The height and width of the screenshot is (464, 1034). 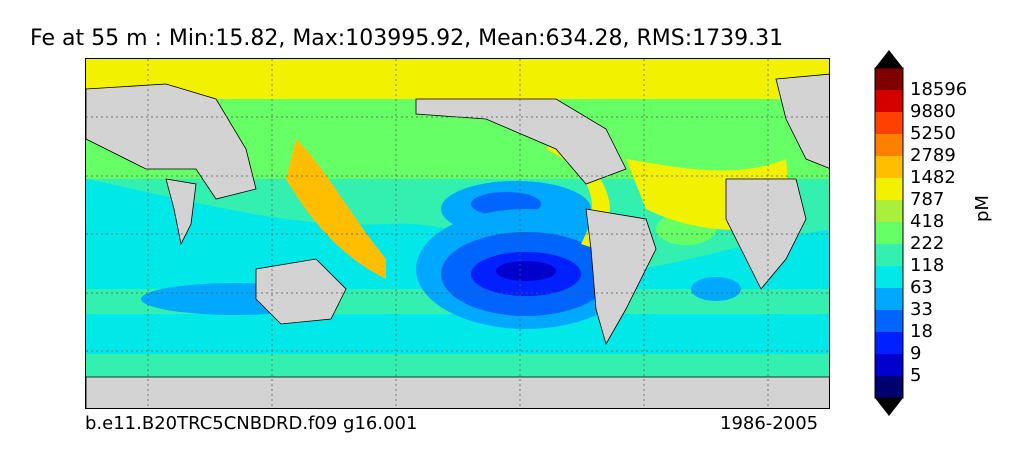 What do you see at coordinates (521, 141) in the screenshot?
I see `north-america-landmass` at bounding box center [521, 141].